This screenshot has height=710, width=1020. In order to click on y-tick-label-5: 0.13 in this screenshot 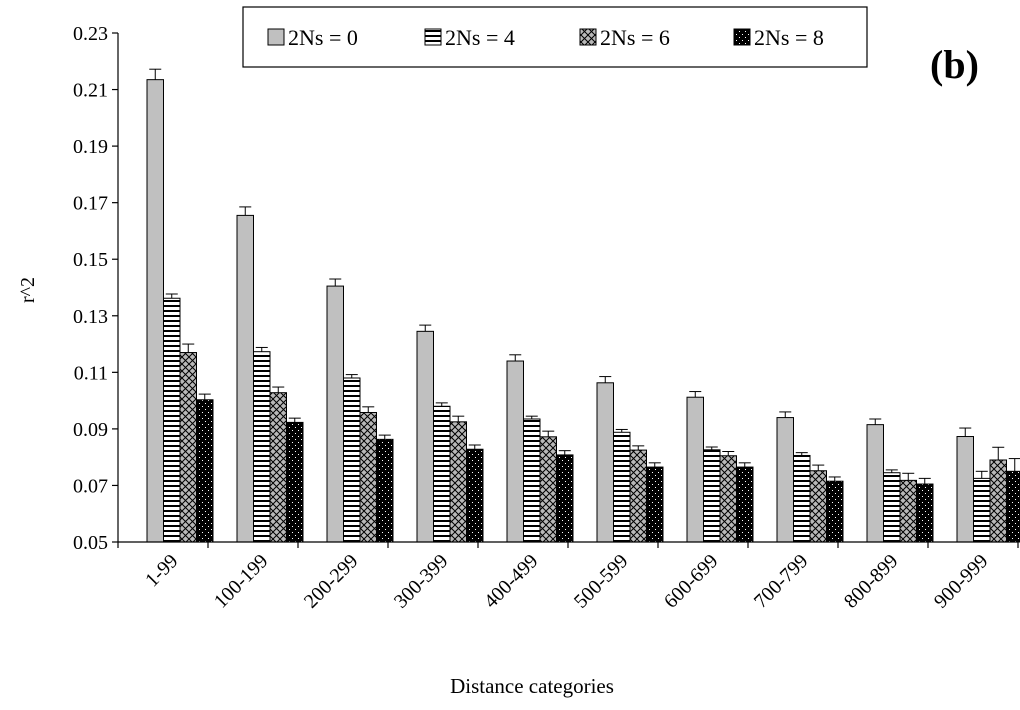, I will do `click(90, 317)`.